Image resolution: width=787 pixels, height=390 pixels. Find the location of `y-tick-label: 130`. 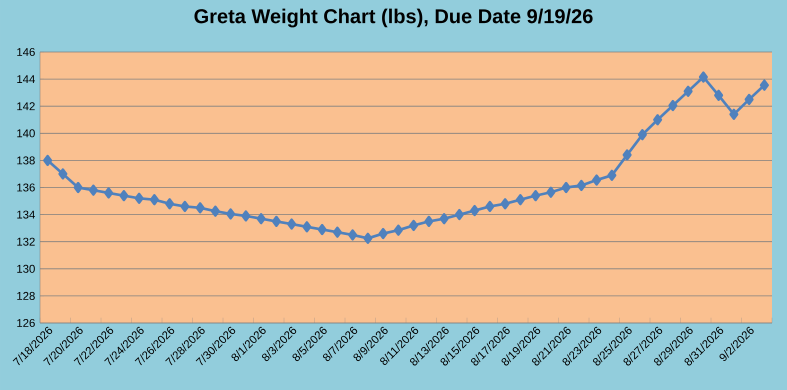

y-tick-label: 130 is located at coordinates (26, 268).